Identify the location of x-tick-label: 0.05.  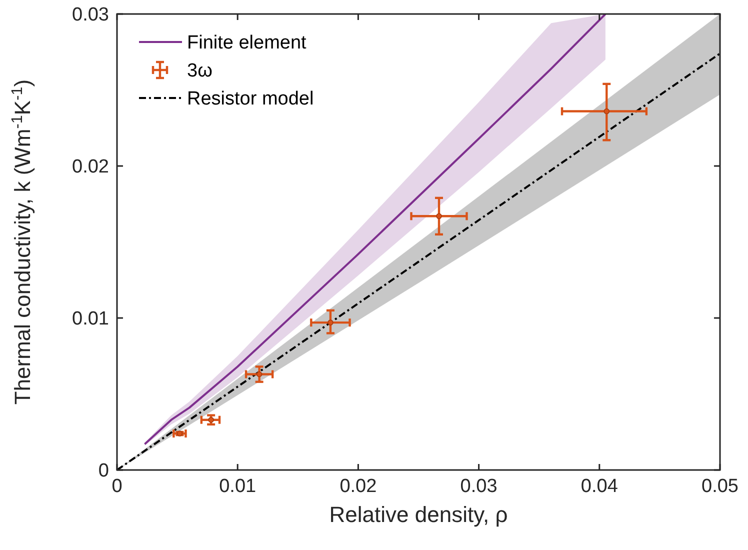
(720, 486).